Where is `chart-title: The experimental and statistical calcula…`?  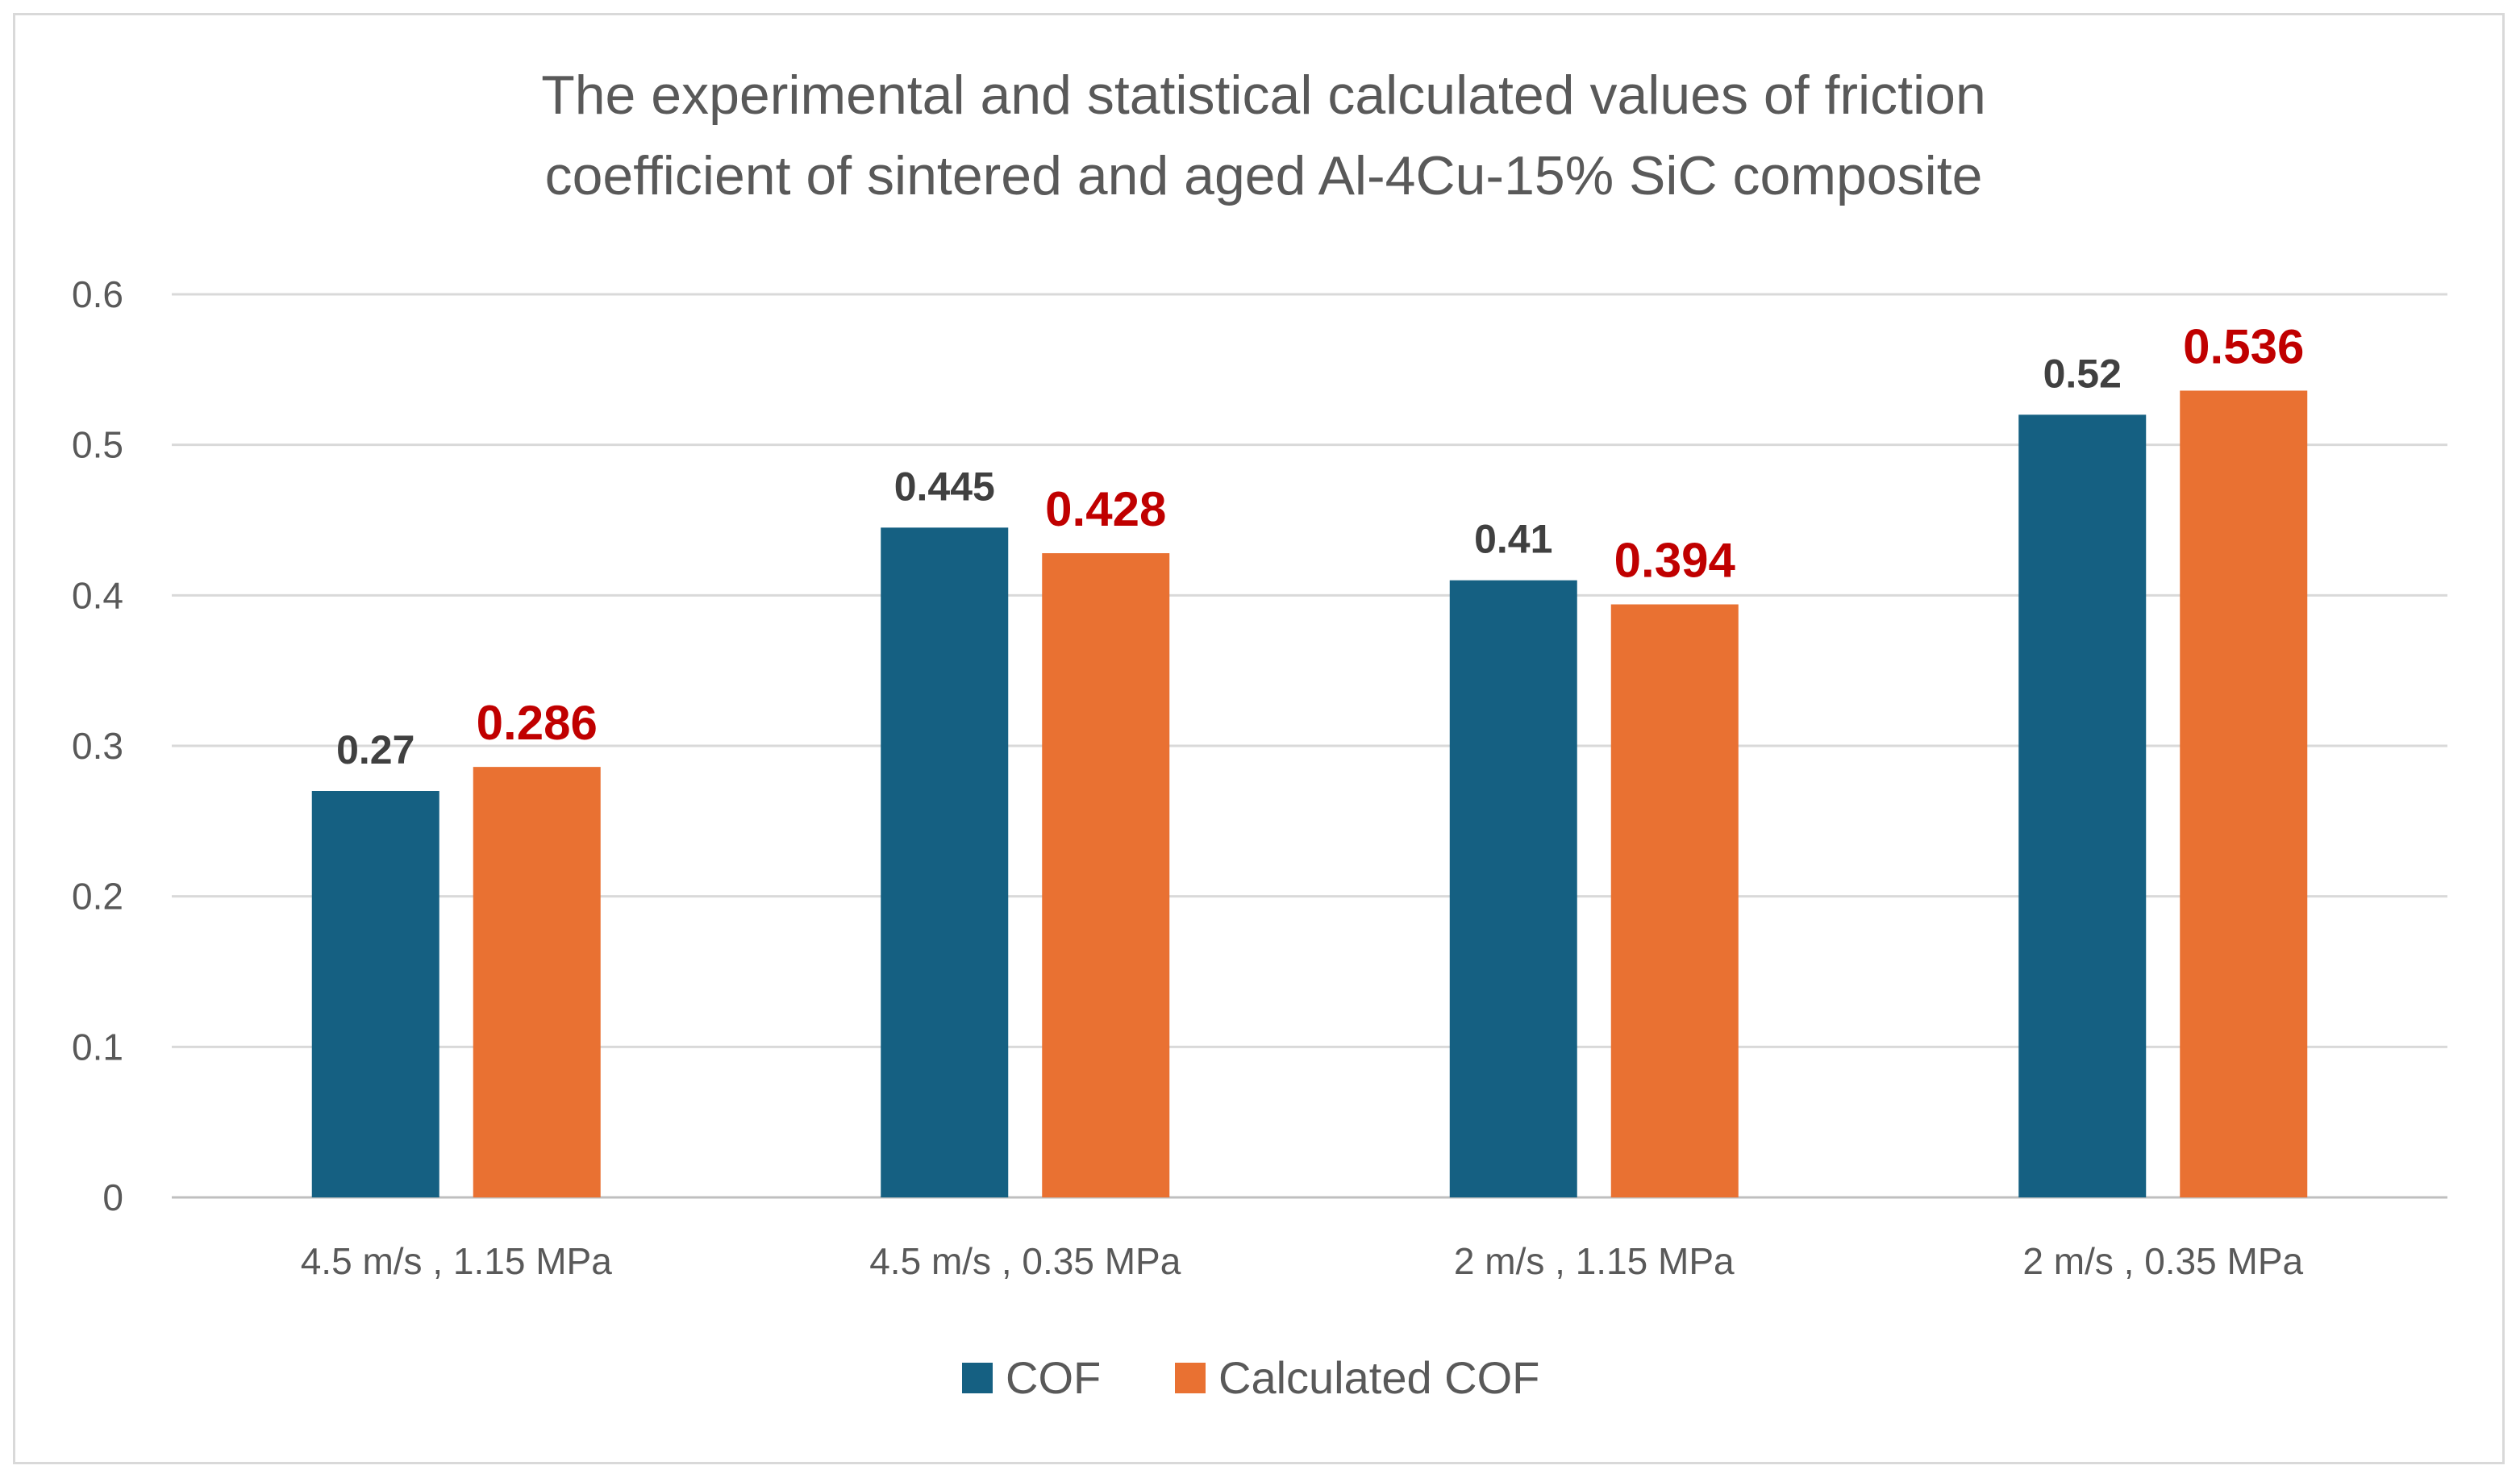 chart-title: The experimental and statistical calcula… is located at coordinates (1263, 135).